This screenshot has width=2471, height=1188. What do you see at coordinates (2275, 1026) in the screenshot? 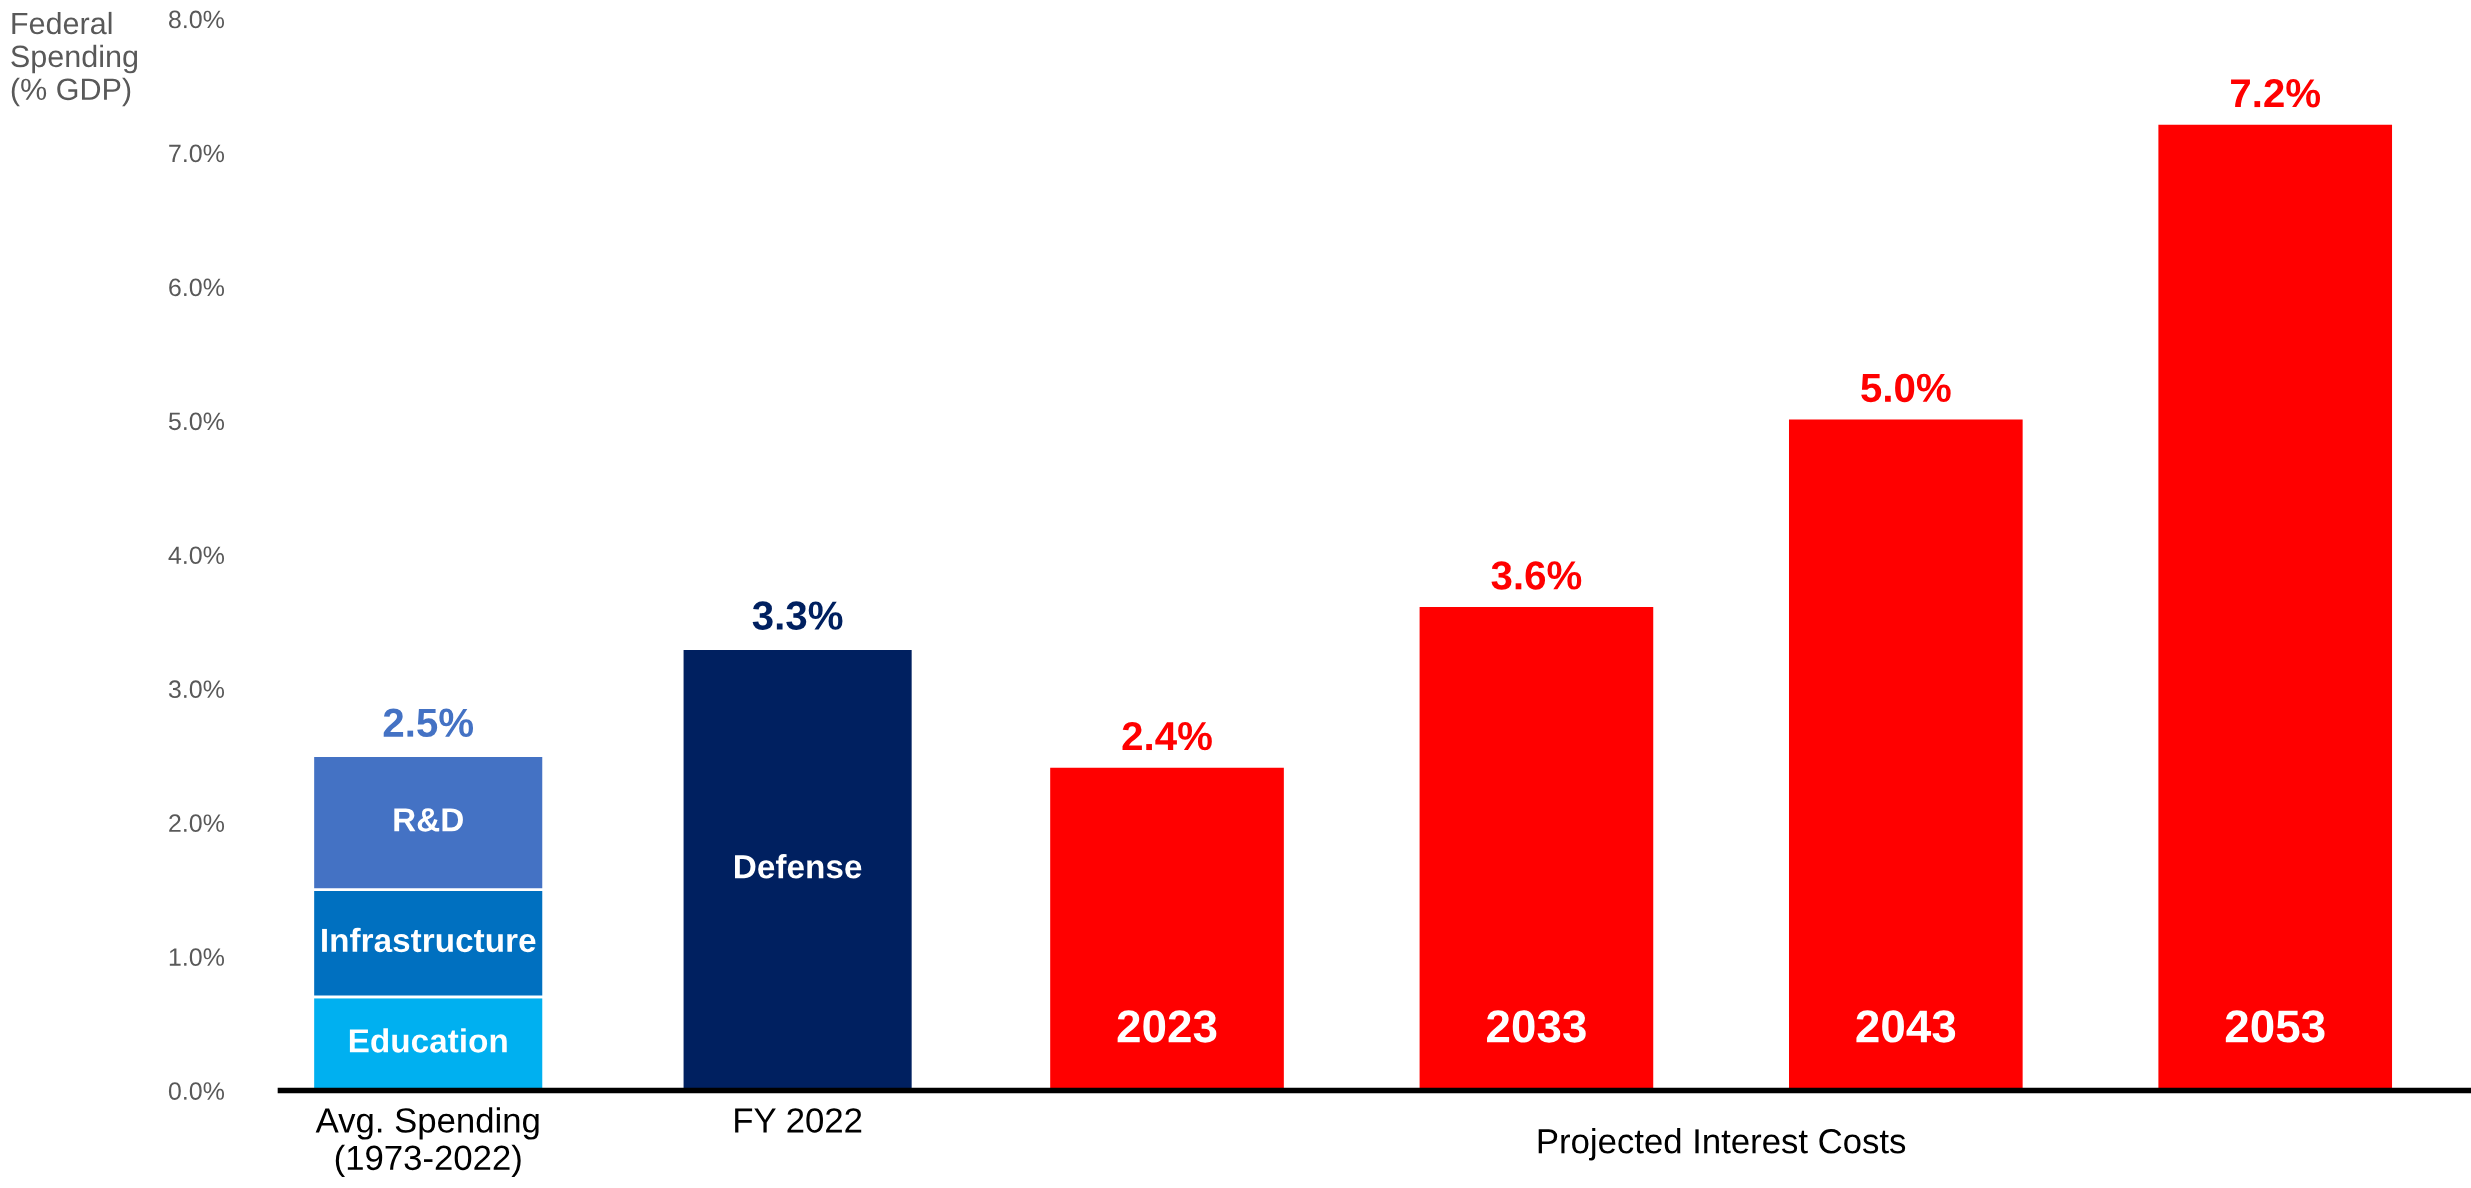
I see `x-tick-label: 2053` at bounding box center [2275, 1026].